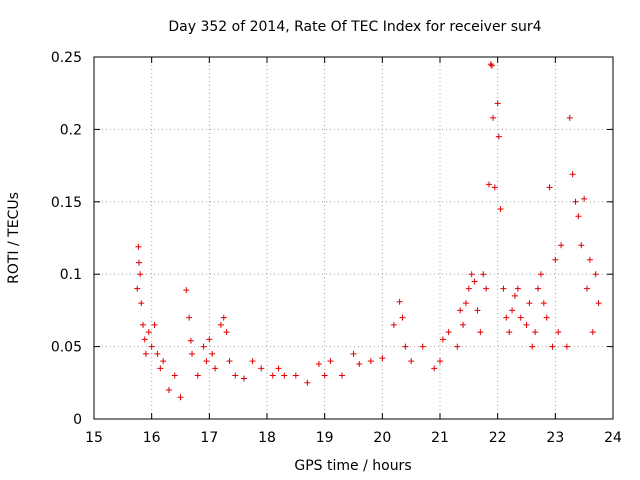 The height and width of the screenshot is (480, 640). What do you see at coordinates (77, 420) in the screenshot?
I see `y-tick-label: 0` at bounding box center [77, 420].